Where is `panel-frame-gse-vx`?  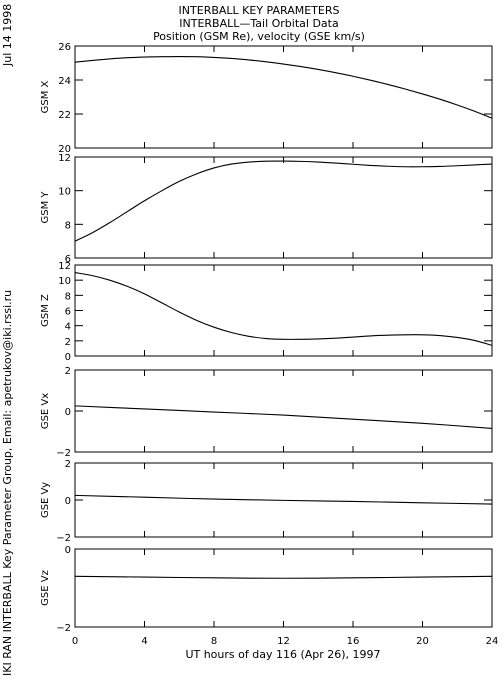
panel-frame-gse-vx is located at coordinates (283, 411).